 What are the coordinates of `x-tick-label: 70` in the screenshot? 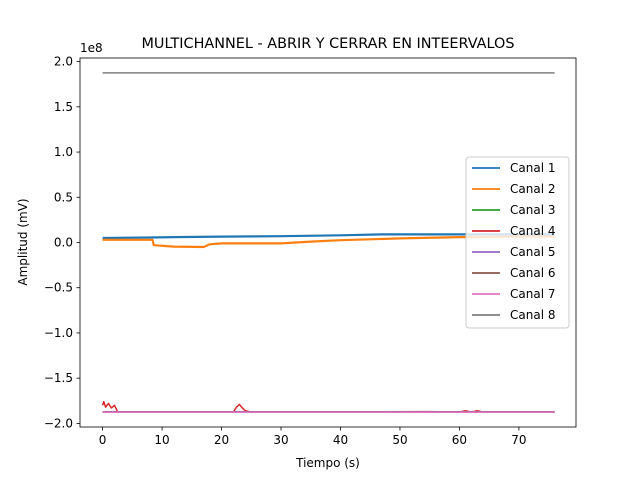 It's located at (518, 440).